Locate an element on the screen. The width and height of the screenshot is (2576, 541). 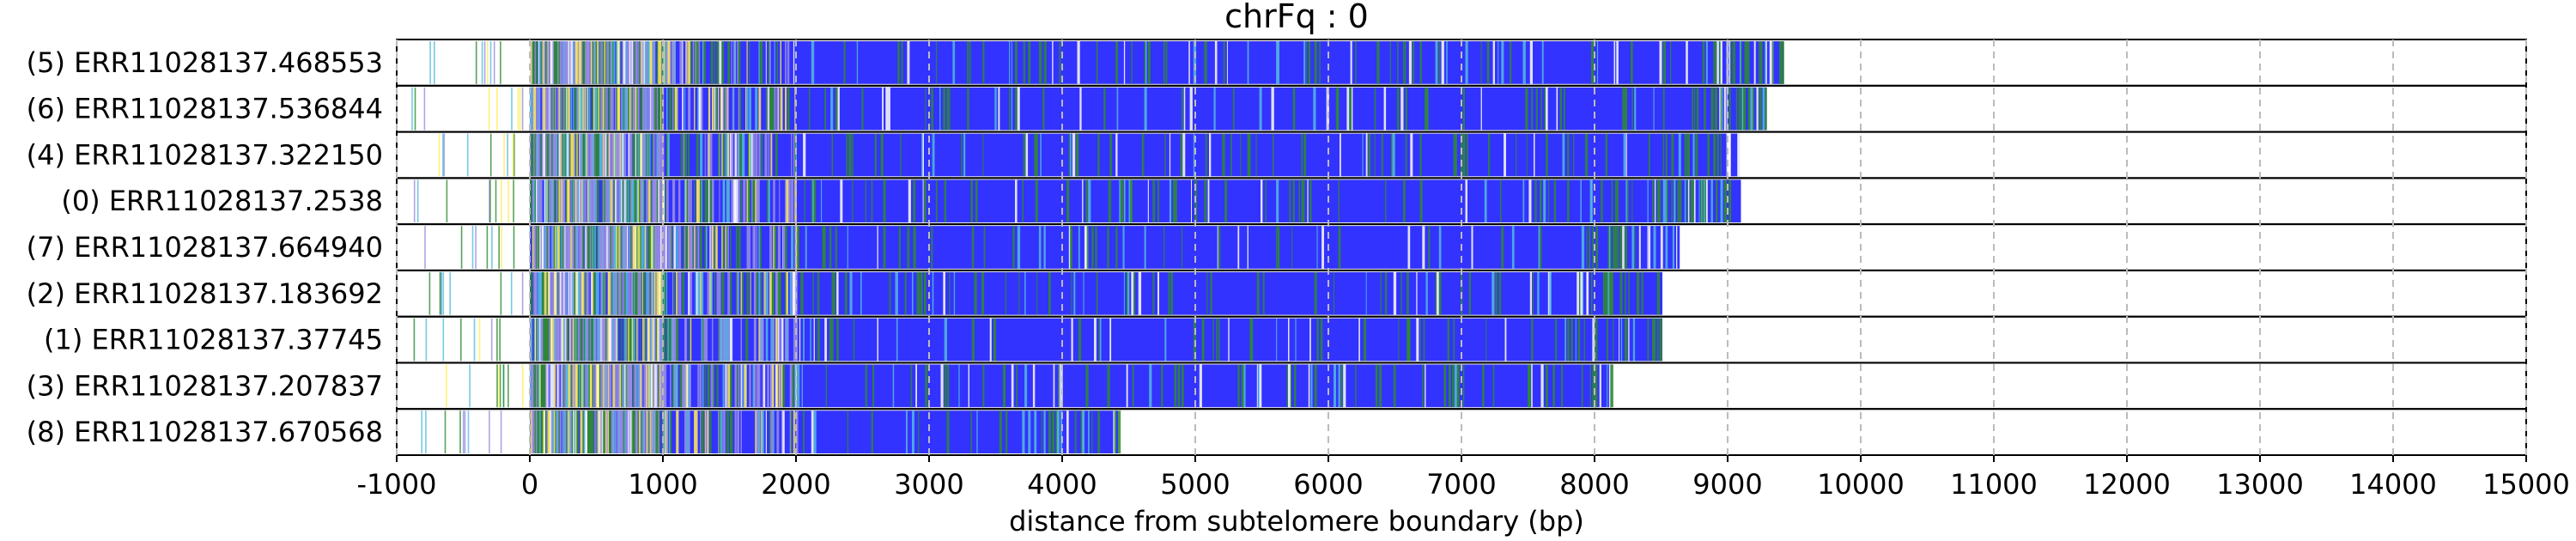
read-row: (5) ERR11028137.468553 is located at coordinates (1277, 63).